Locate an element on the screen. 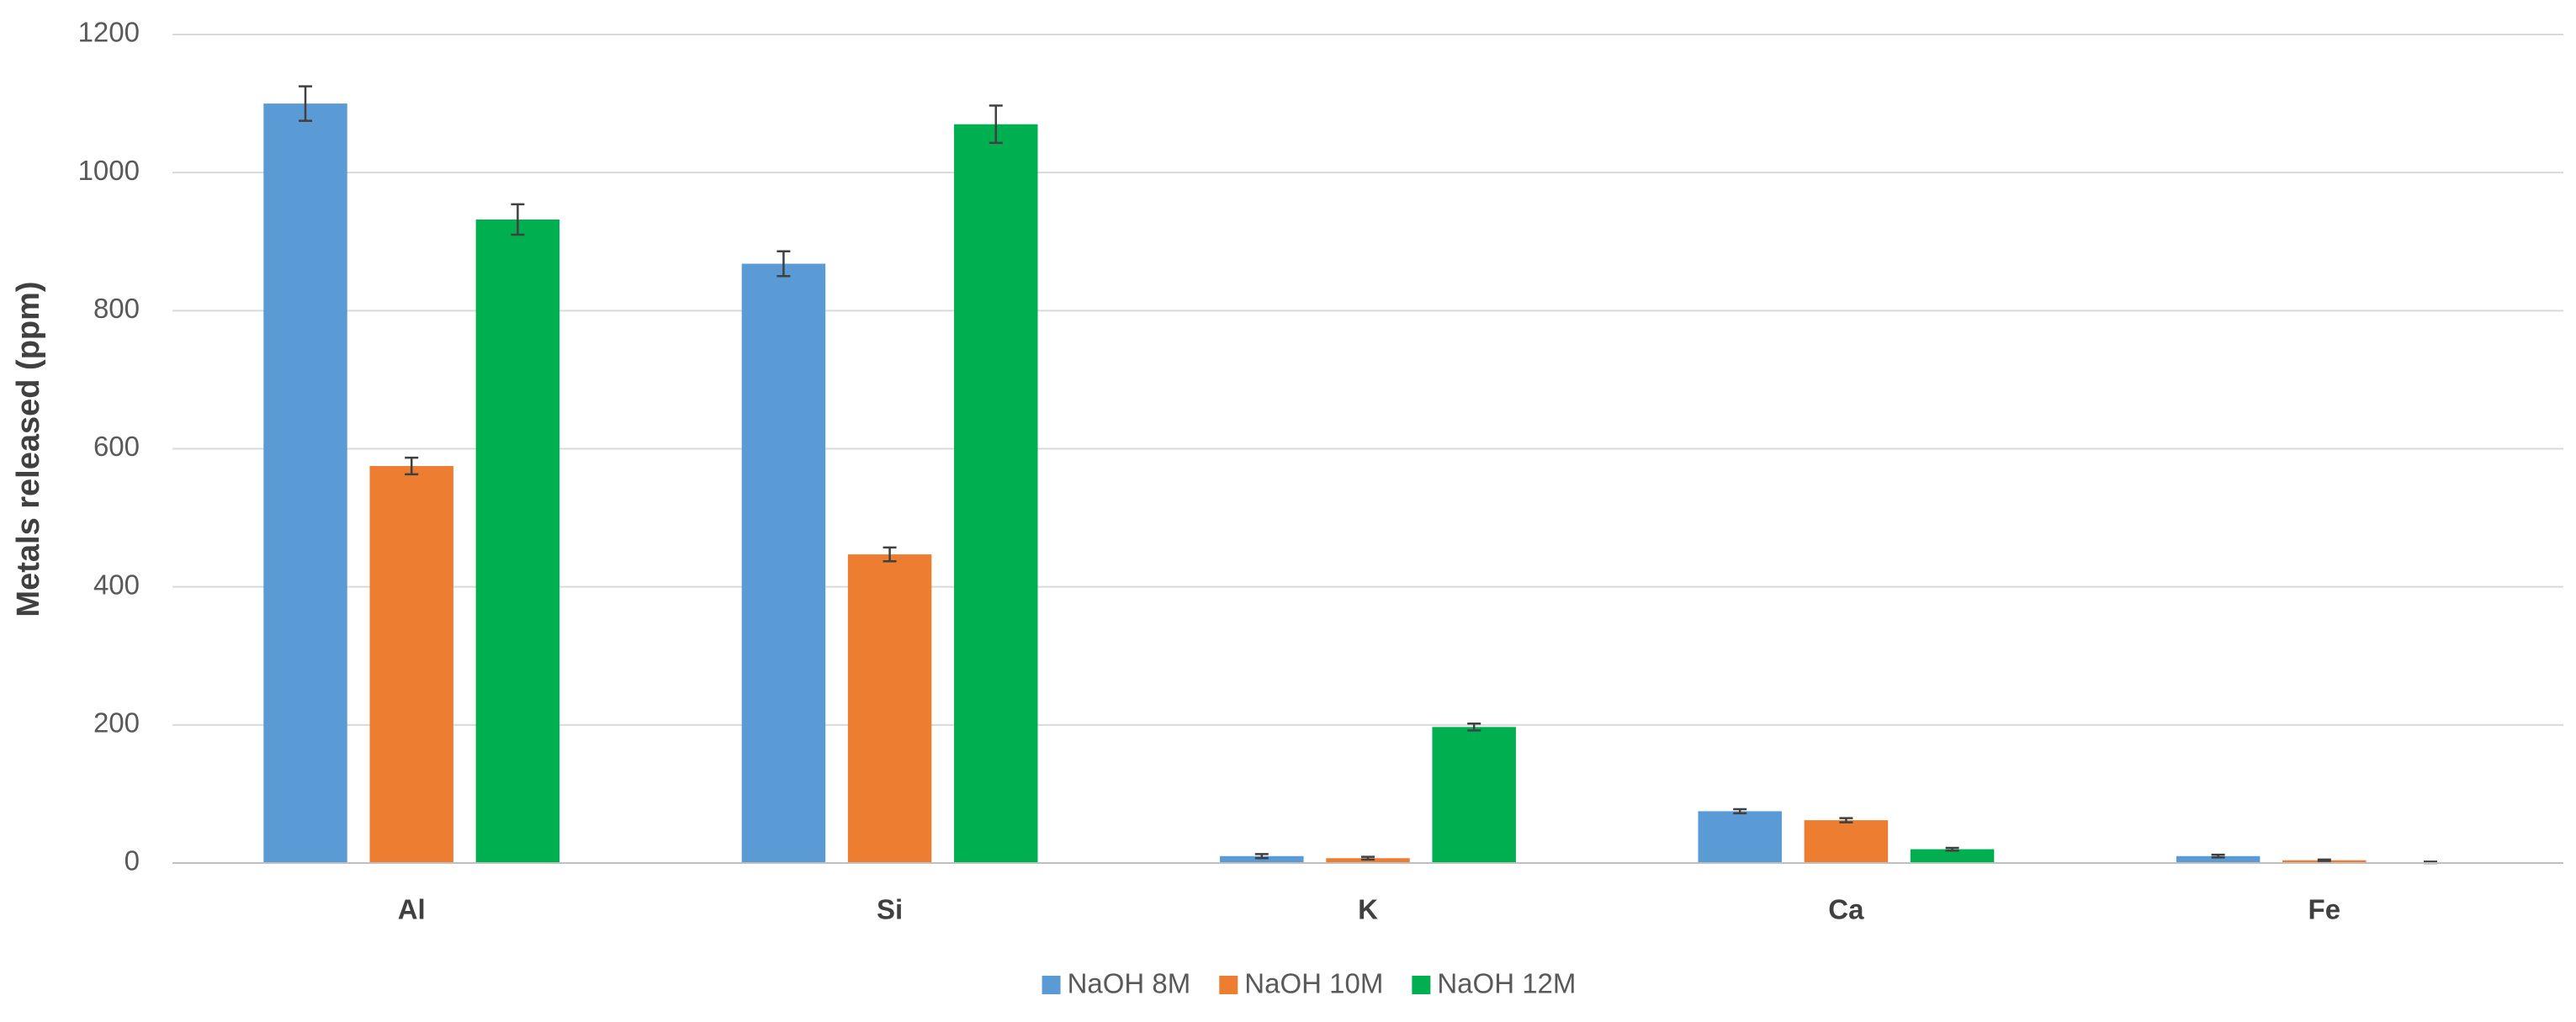 The height and width of the screenshot is (1022, 2576). y-tick-label: 1200 is located at coordinates (109, 32).